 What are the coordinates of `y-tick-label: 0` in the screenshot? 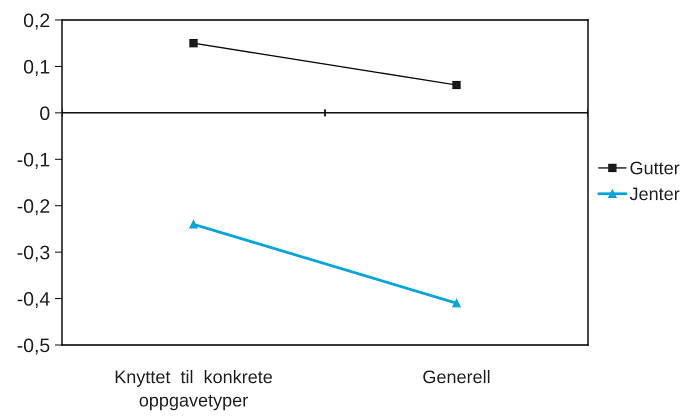 It's located at (45, 113).